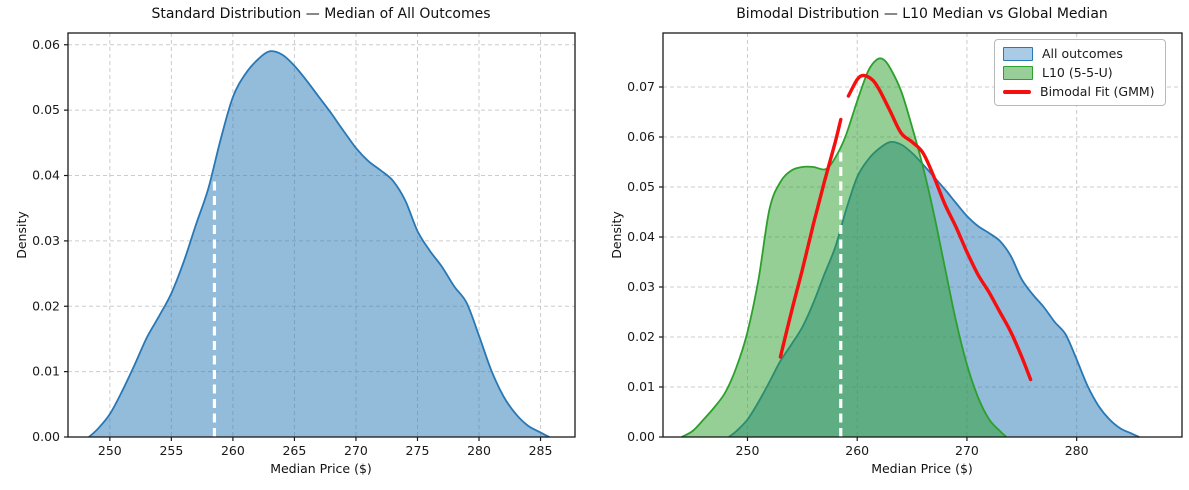 The image size is (1189, 490). I want to click on legend-swatch-gmm-line-icon, so click(1017, 91).